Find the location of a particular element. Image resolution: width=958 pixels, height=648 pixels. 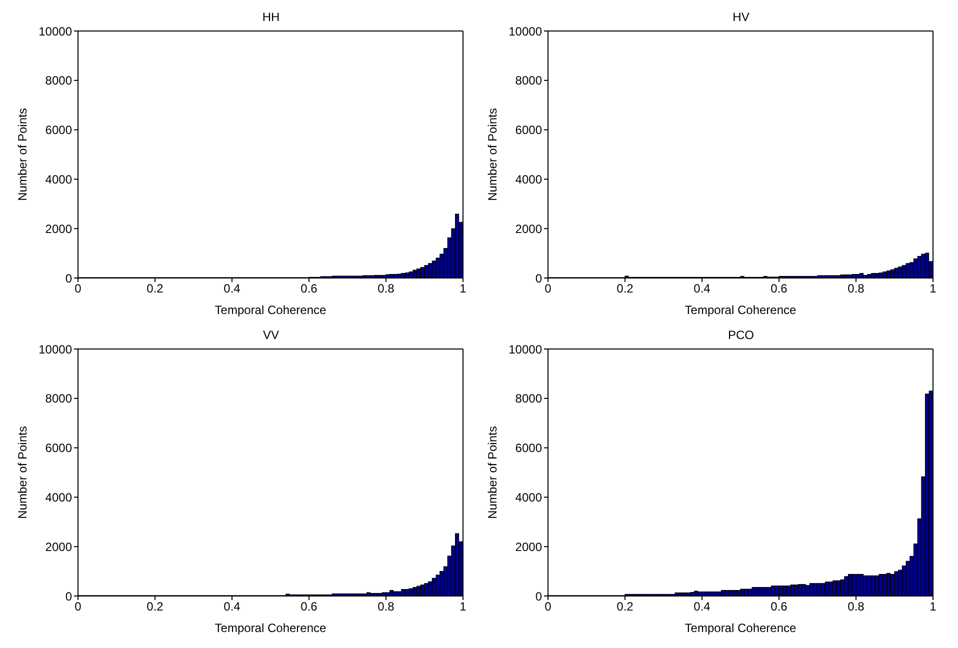

chart-title: HV is located at coordinates (741, 17).